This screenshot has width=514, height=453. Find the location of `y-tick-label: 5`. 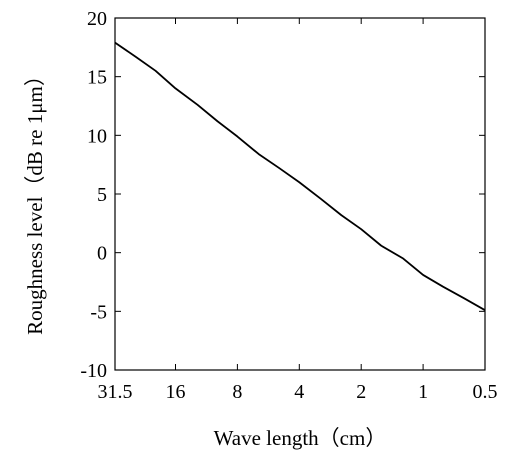

y-tick-label: 5 is located at coordinates (102, 195).